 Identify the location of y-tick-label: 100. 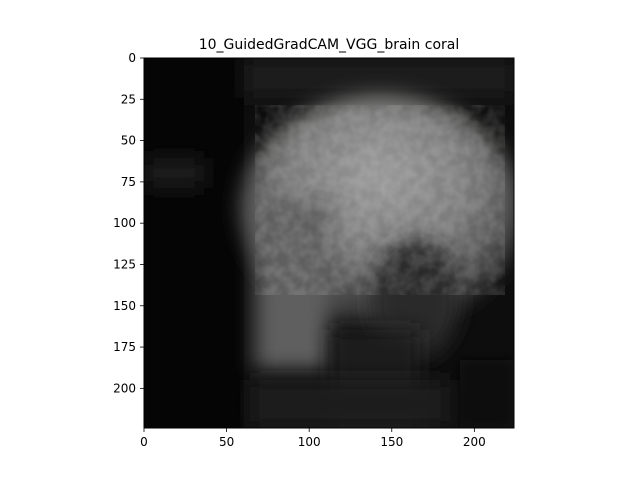
(124, 223).